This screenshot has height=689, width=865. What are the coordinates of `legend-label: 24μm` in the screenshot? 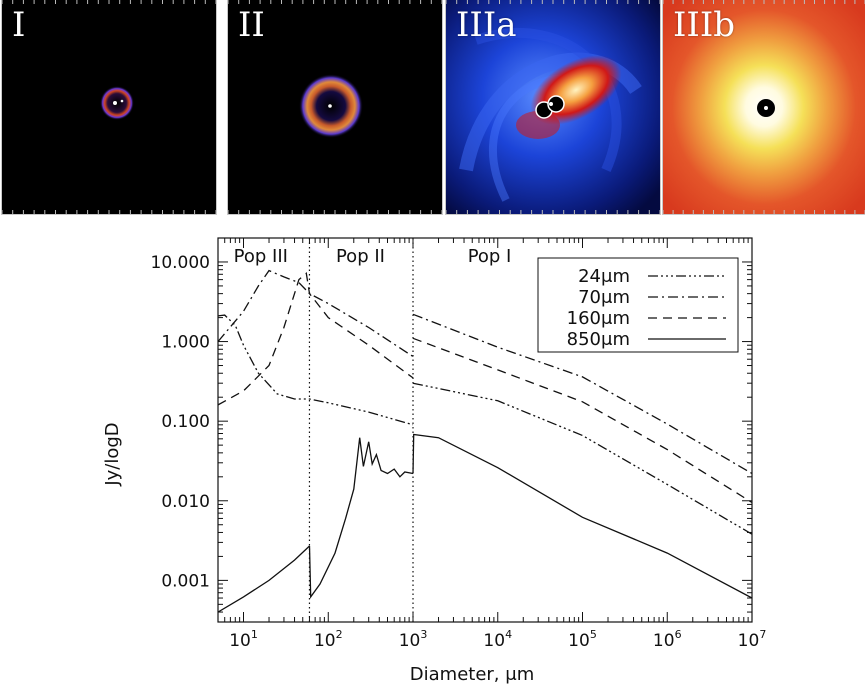 It's located at (604, 276).